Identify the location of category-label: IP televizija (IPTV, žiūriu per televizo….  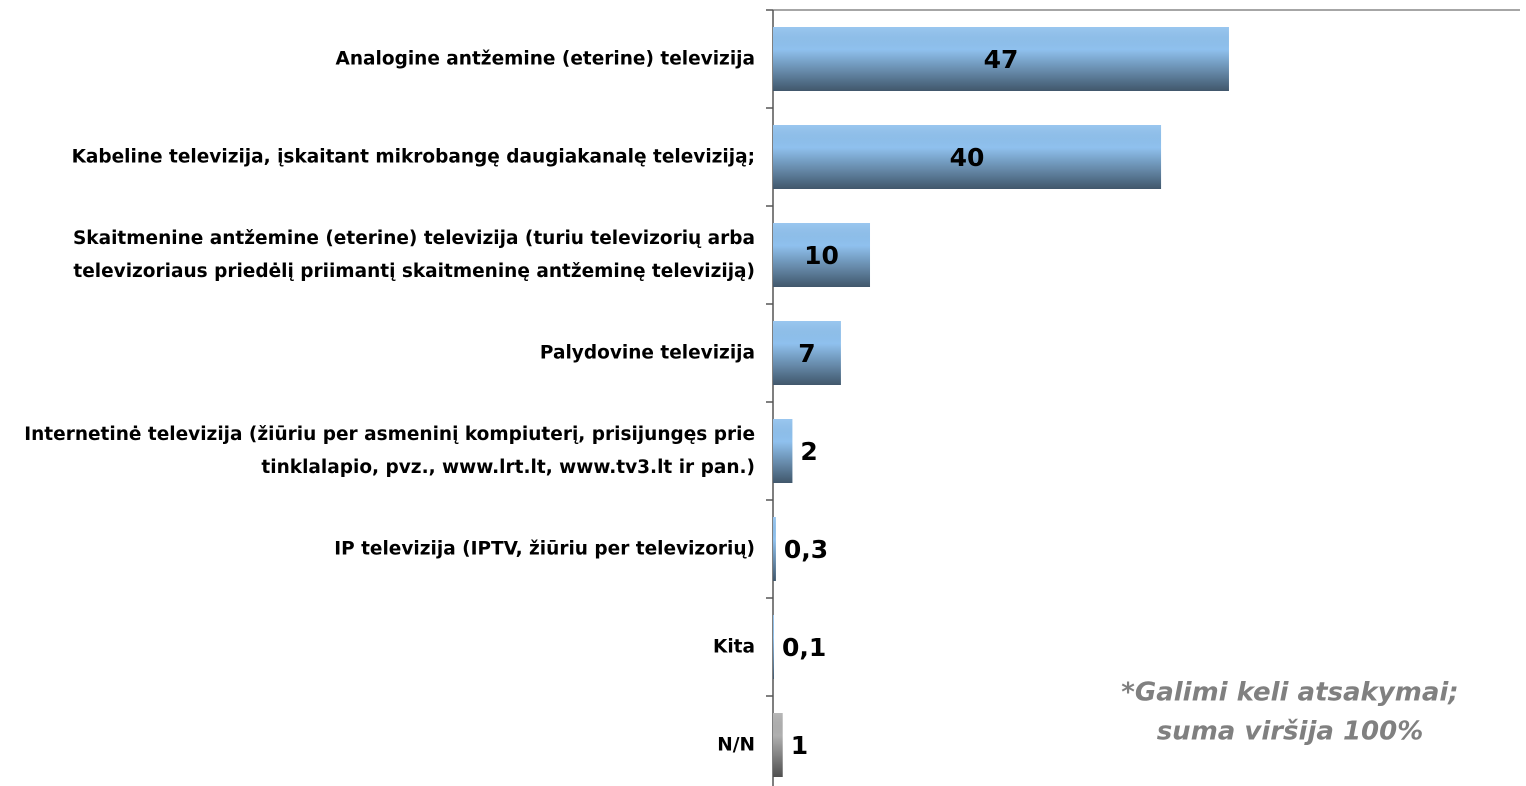
(544, 549).